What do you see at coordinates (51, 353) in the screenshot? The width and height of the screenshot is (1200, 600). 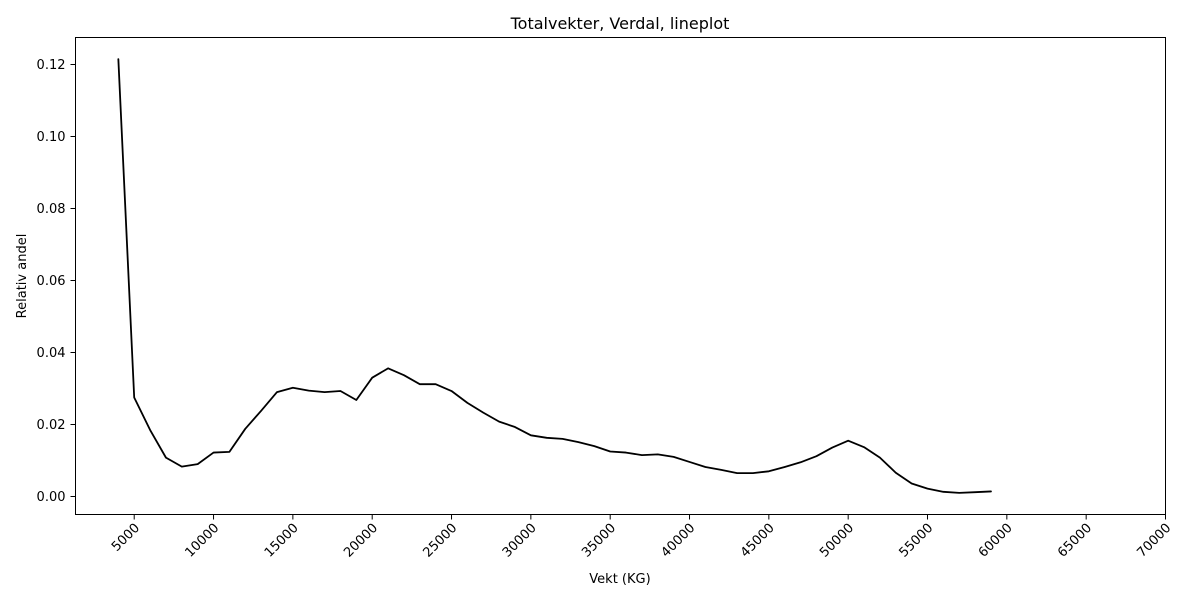 I see `y-tick-label: 0.04` at bounding box center [51, 353].